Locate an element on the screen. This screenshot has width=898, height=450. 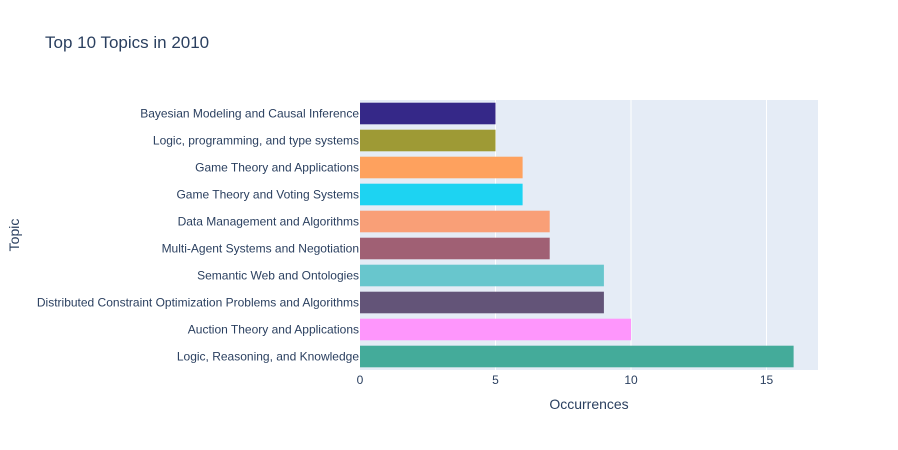
x-tick-label: 10 is located at coordinates (631, 380).